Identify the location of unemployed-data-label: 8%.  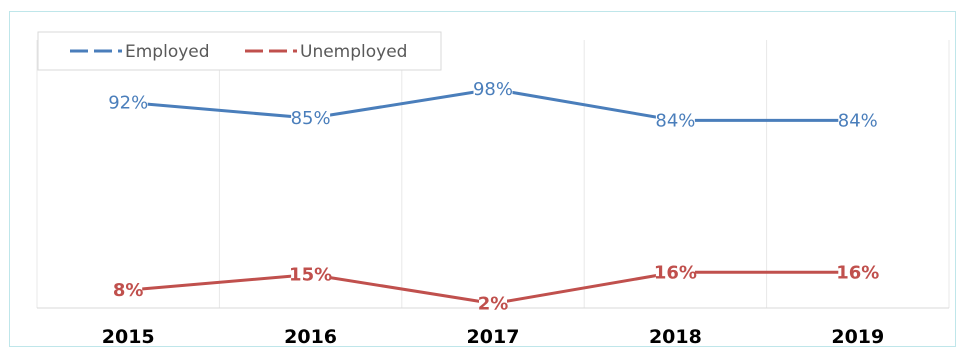
(128, 290).